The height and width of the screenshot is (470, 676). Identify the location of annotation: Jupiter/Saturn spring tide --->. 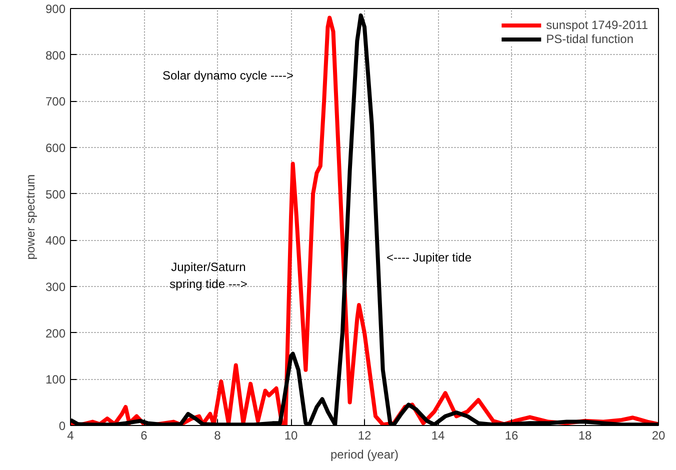
(209, 275).